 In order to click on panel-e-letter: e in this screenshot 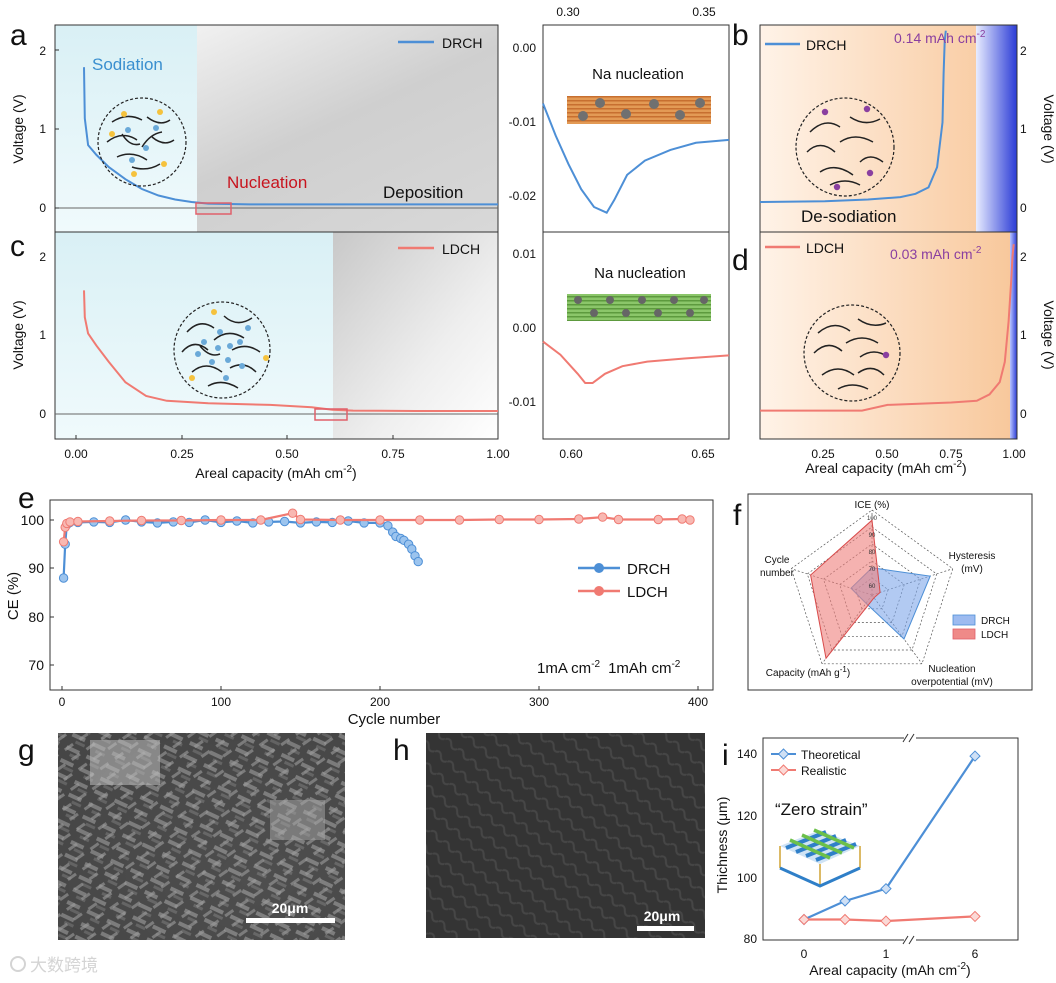, I will do `click(26, 498)`.